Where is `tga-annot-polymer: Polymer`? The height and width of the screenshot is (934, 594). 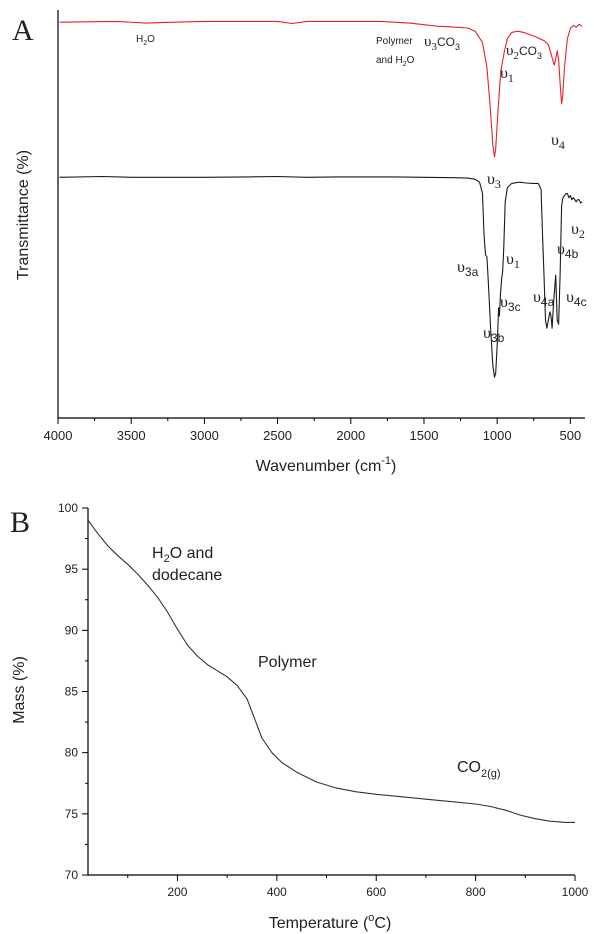 tga-annot-polymer: Polymer is located at coordinates (287, 662).